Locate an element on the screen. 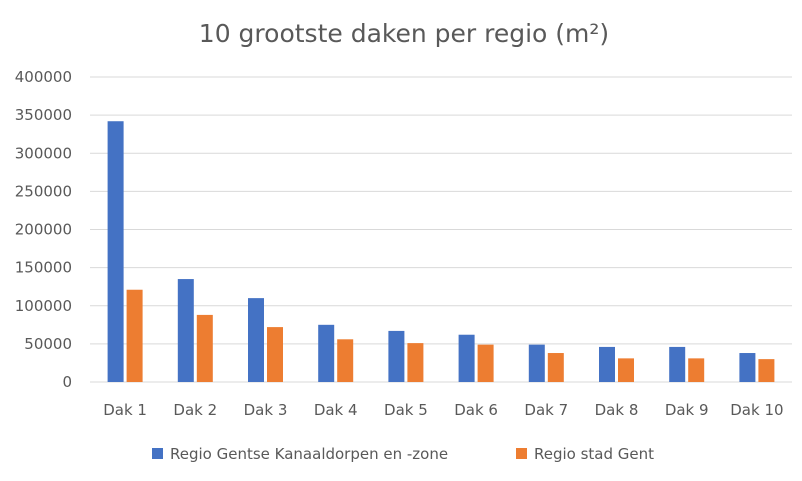  x-tick-label: Dak 8 is located at coordinates (617, 410).